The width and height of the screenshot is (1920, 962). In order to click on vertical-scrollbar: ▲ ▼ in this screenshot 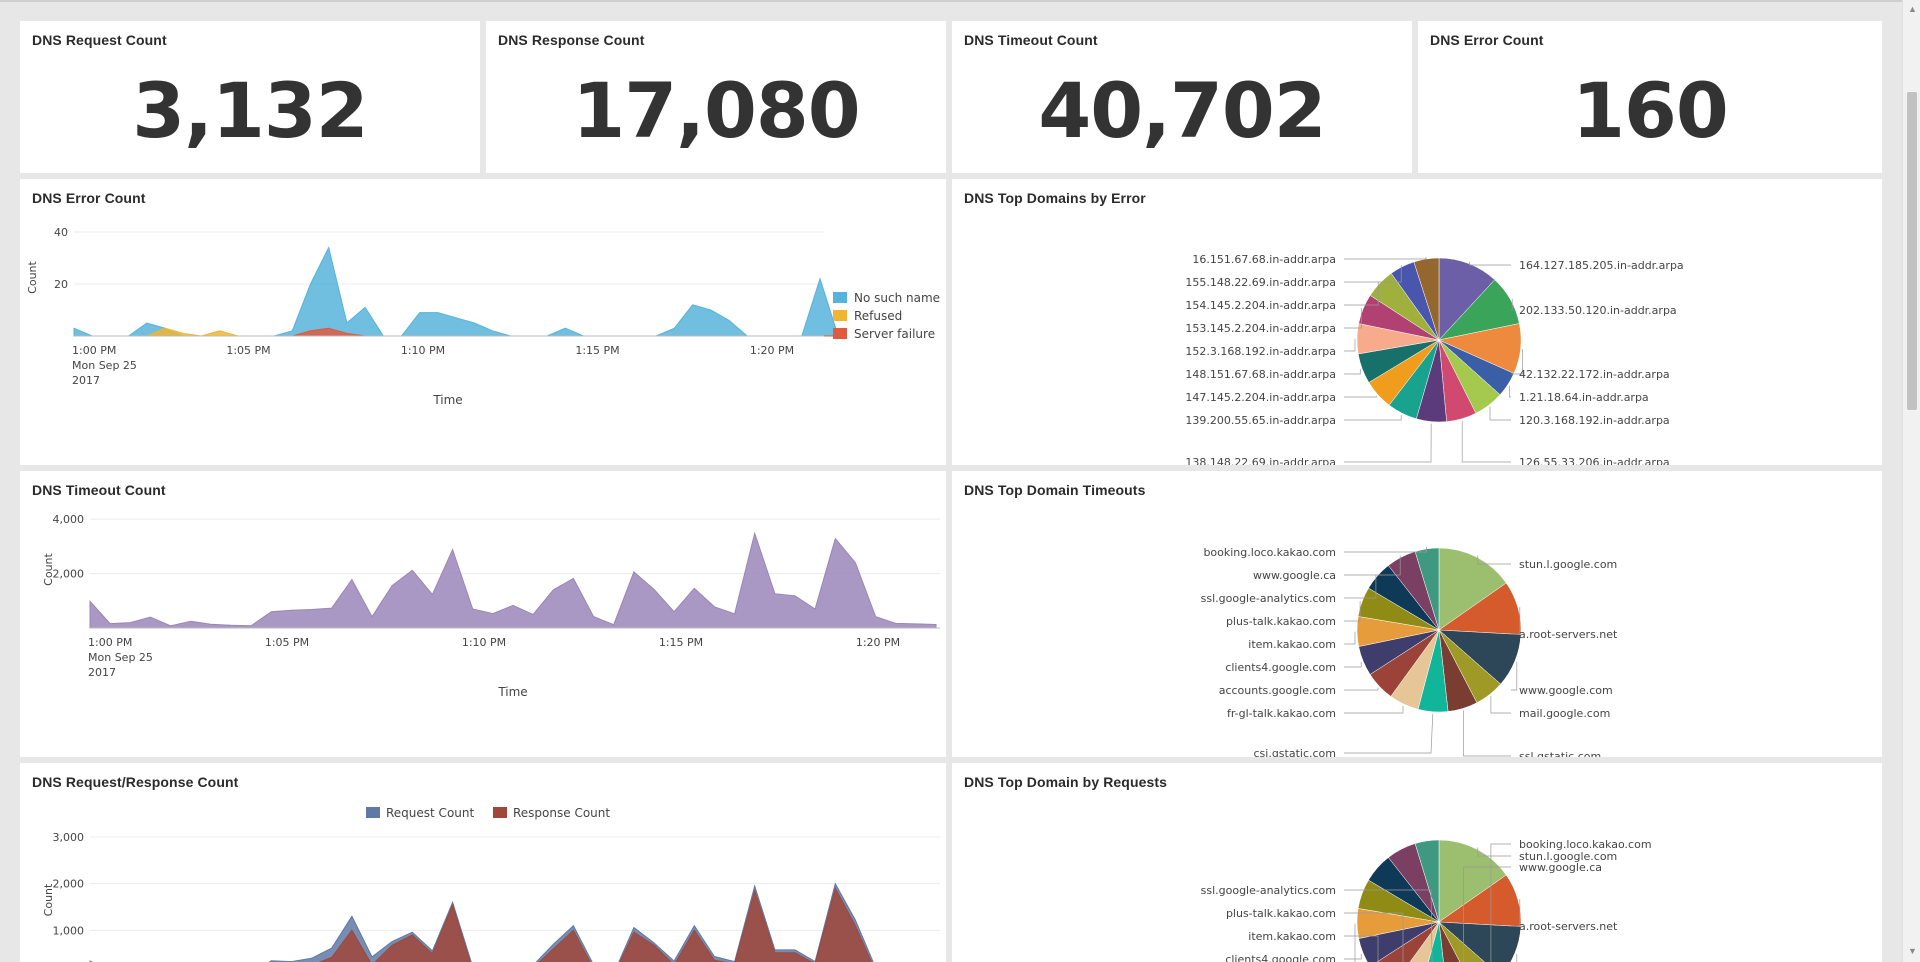, I will do `click(1911, 481)`.